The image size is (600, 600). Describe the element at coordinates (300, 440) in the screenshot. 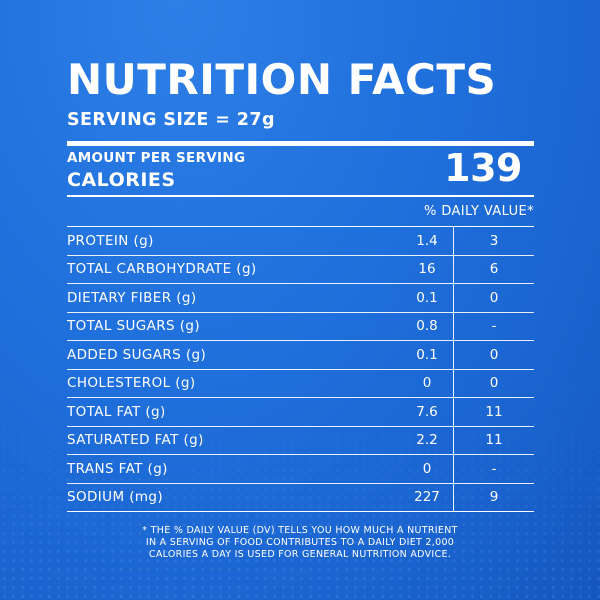

I see `table-row: SATURATED FAT (g) 2.2 11` at that location.